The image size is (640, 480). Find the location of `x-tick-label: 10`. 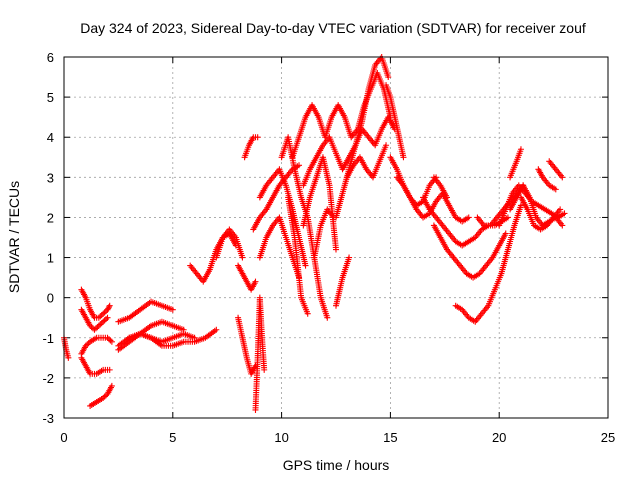

x-tick-label: 10 is located at coordinates (281, 437).